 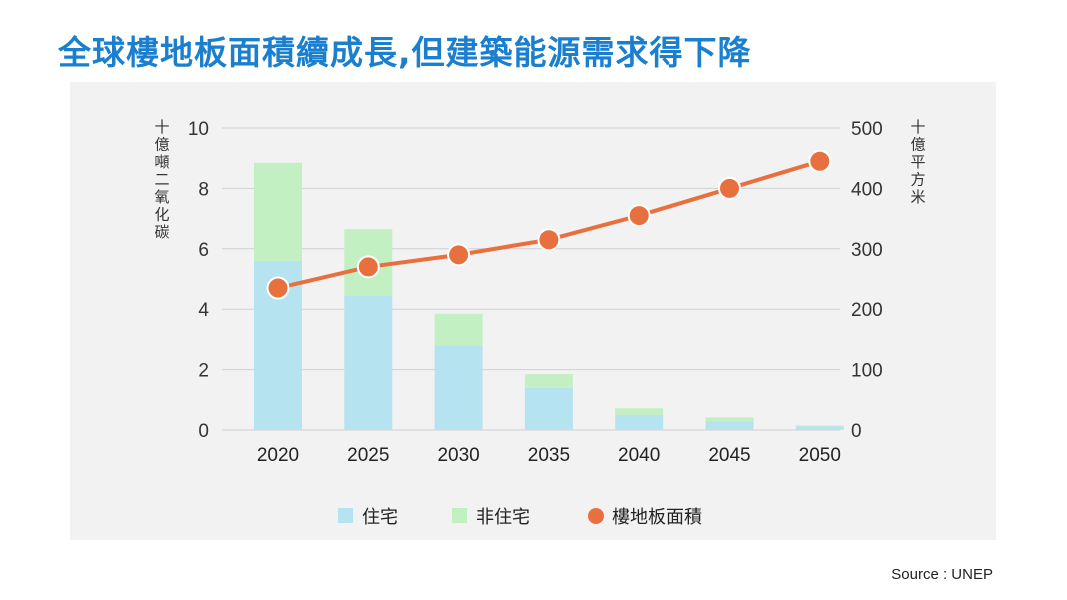 I want to click on y-right-tick-label: 0, so click(x=856, y=431).